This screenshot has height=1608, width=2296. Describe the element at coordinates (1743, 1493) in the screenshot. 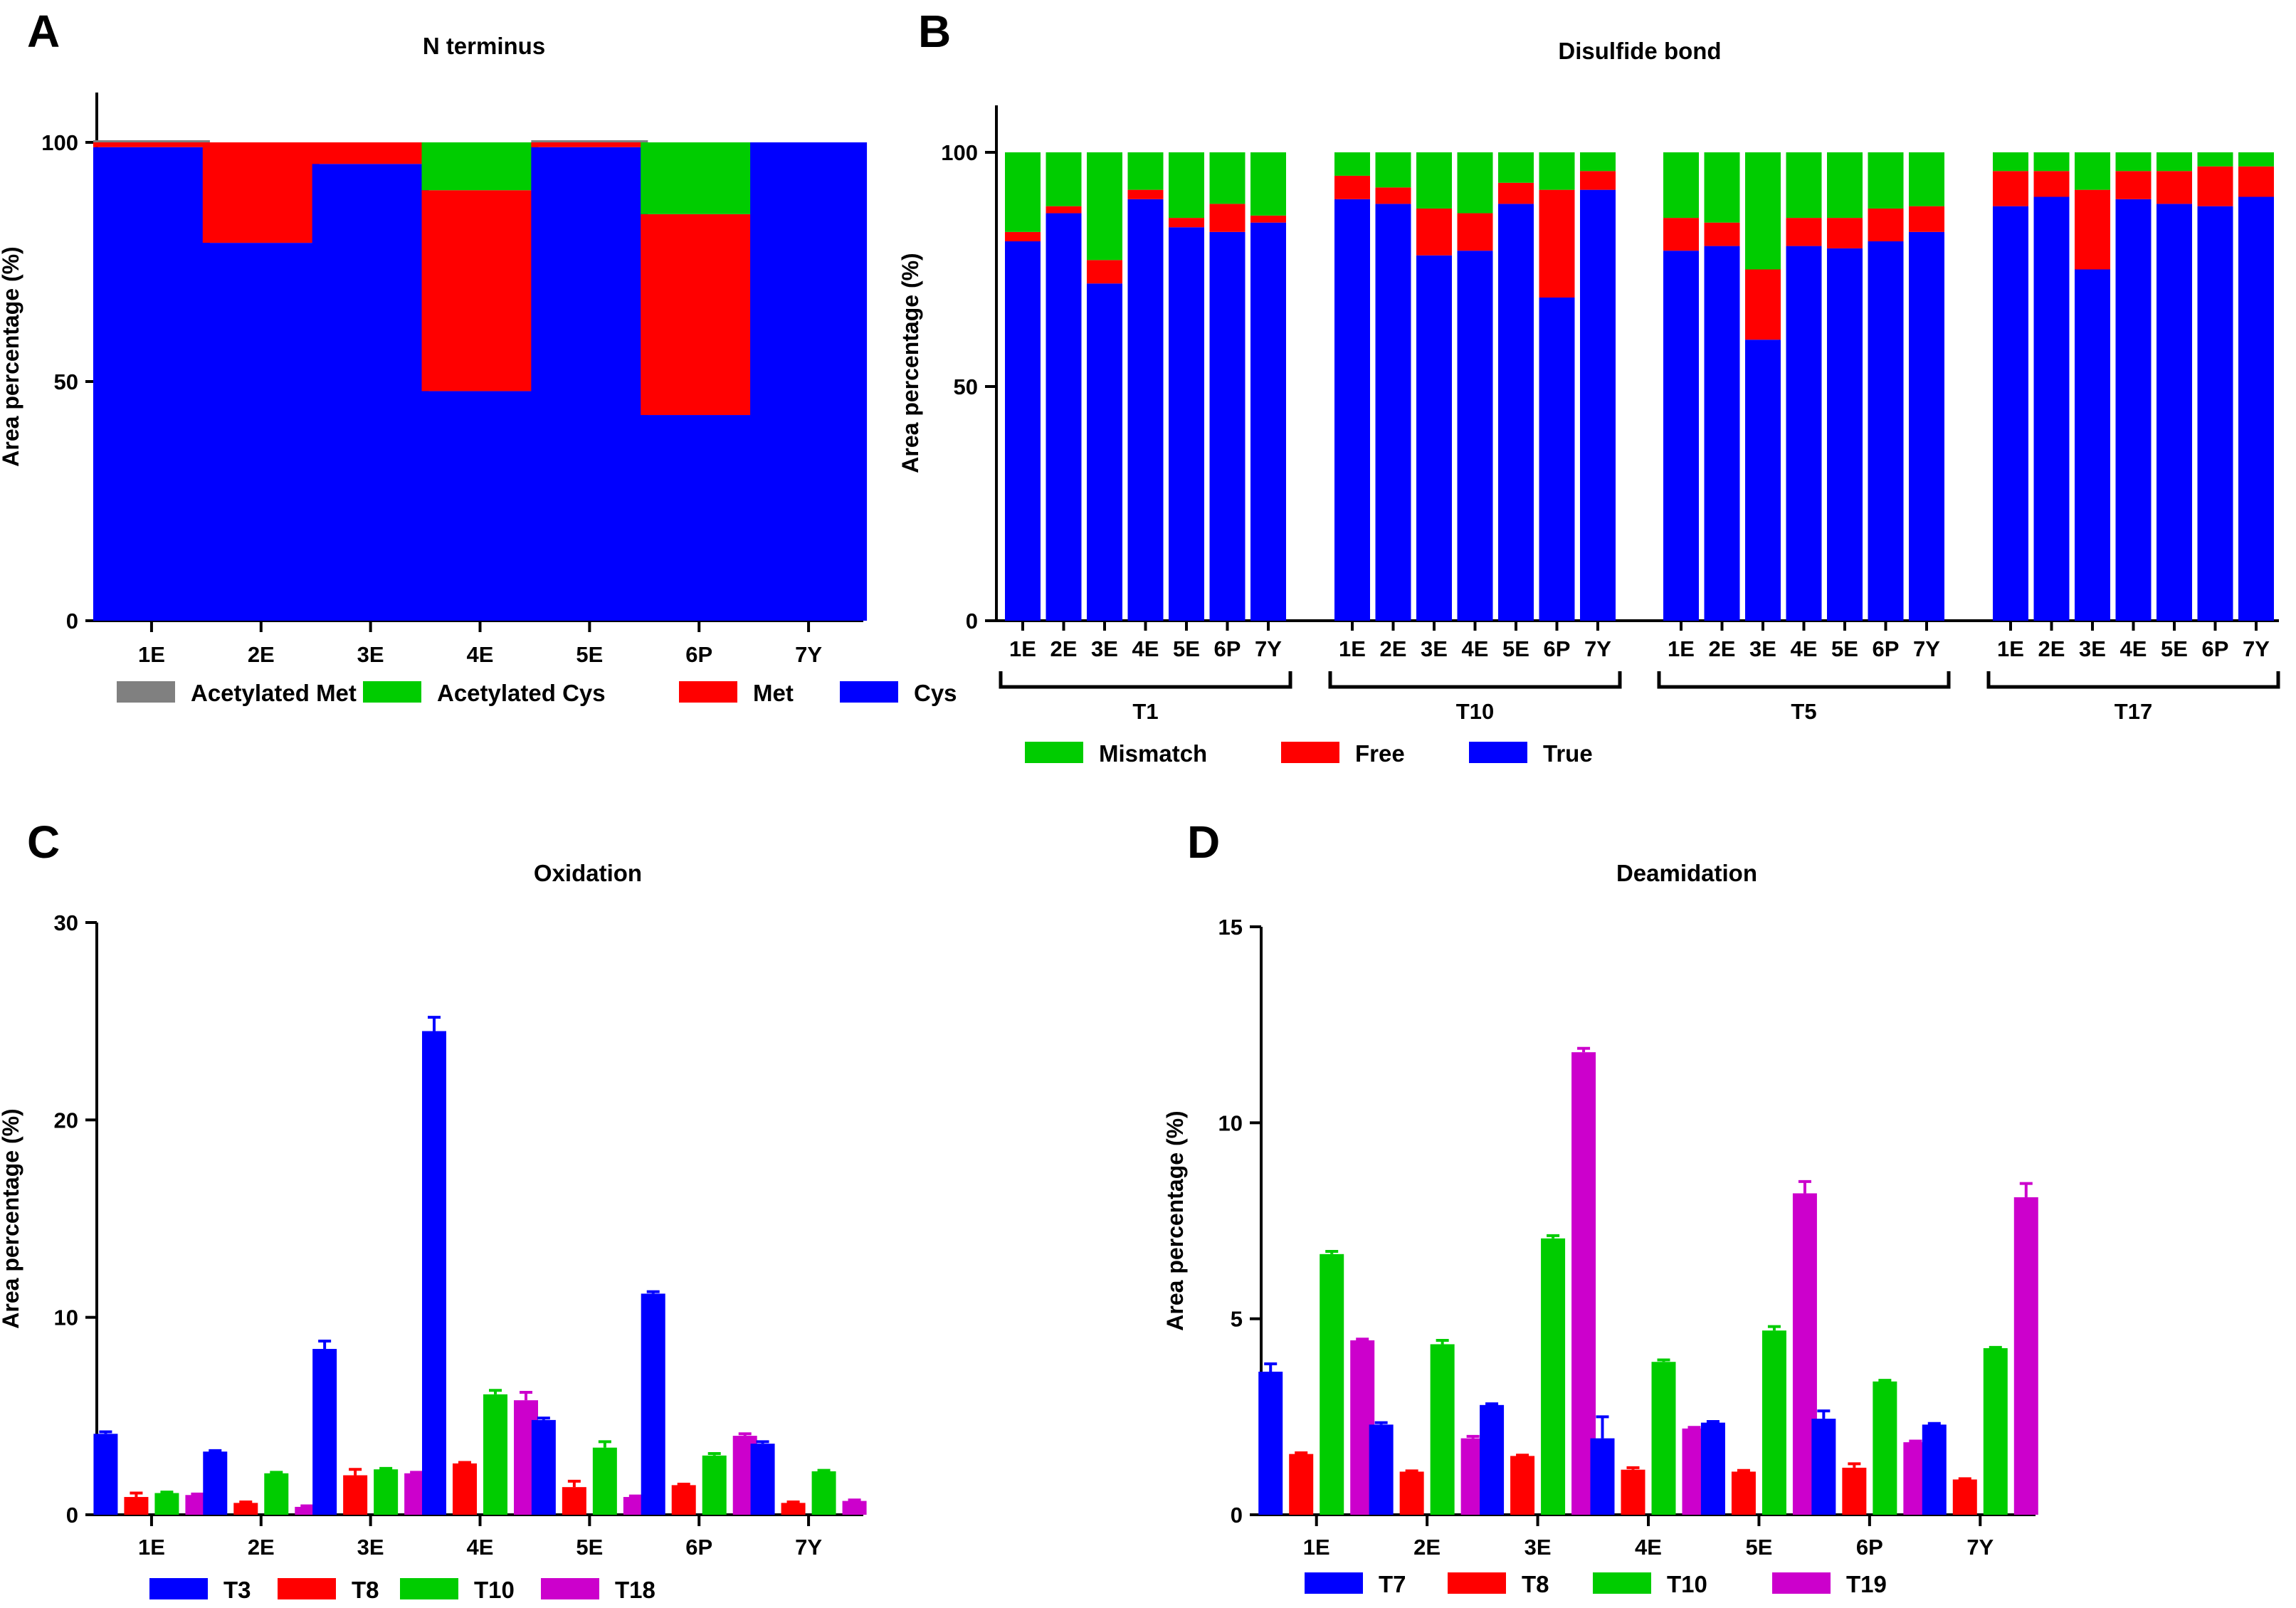

I see `panel-d-bar-t8-5e` at that location.